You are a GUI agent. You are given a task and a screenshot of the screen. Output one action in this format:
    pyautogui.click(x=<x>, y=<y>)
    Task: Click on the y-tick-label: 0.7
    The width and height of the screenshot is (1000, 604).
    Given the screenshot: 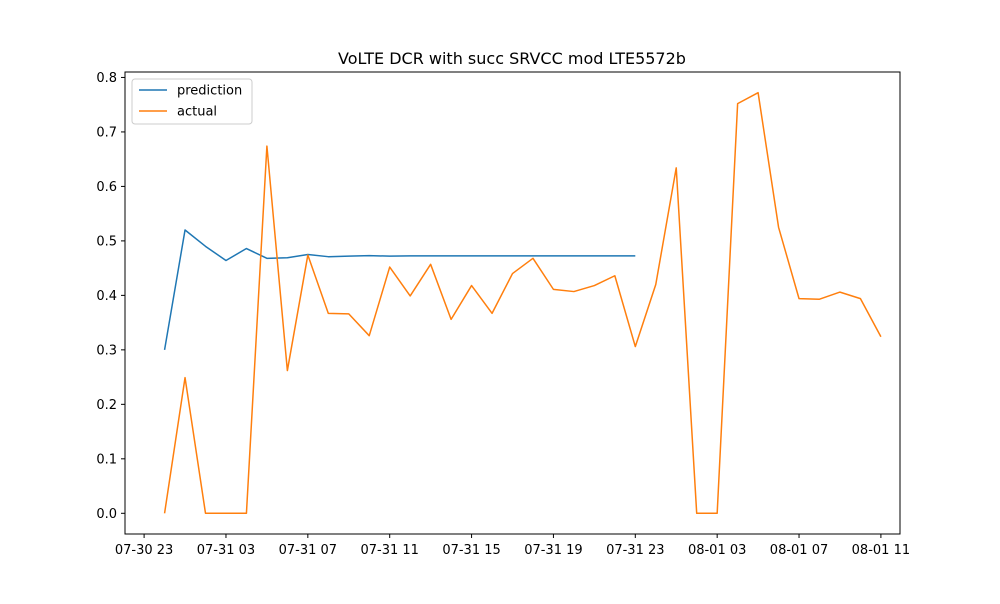 What is the action you would take?
    pyautogui.click(x=106, y=132)
    